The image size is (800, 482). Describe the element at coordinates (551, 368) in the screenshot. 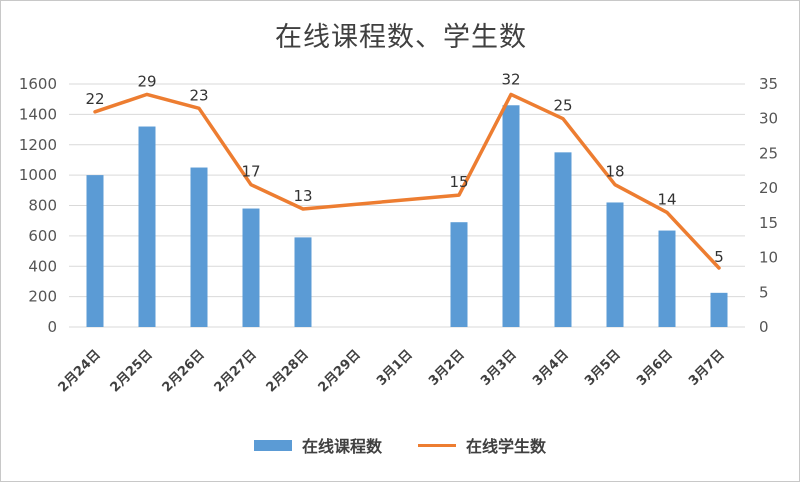

I see `x-tick-label: 3月4日` at that location.